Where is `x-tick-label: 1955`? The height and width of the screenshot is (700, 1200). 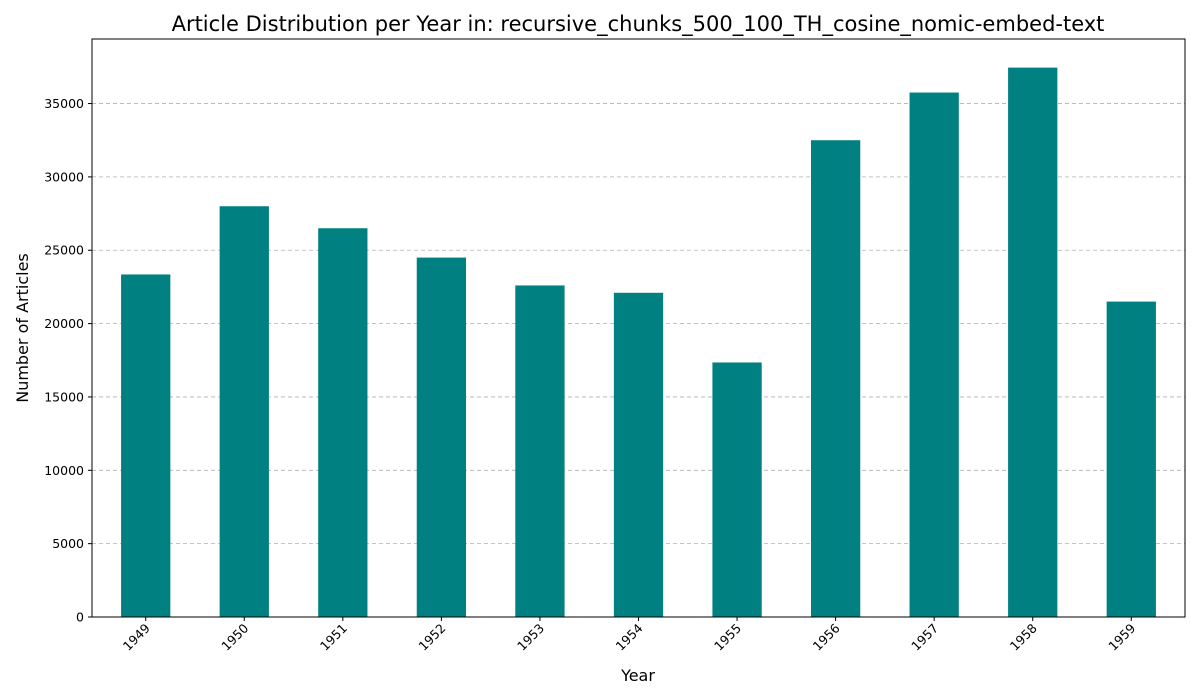 x-tick-label: 1955 is located at coordinates (727, 637).